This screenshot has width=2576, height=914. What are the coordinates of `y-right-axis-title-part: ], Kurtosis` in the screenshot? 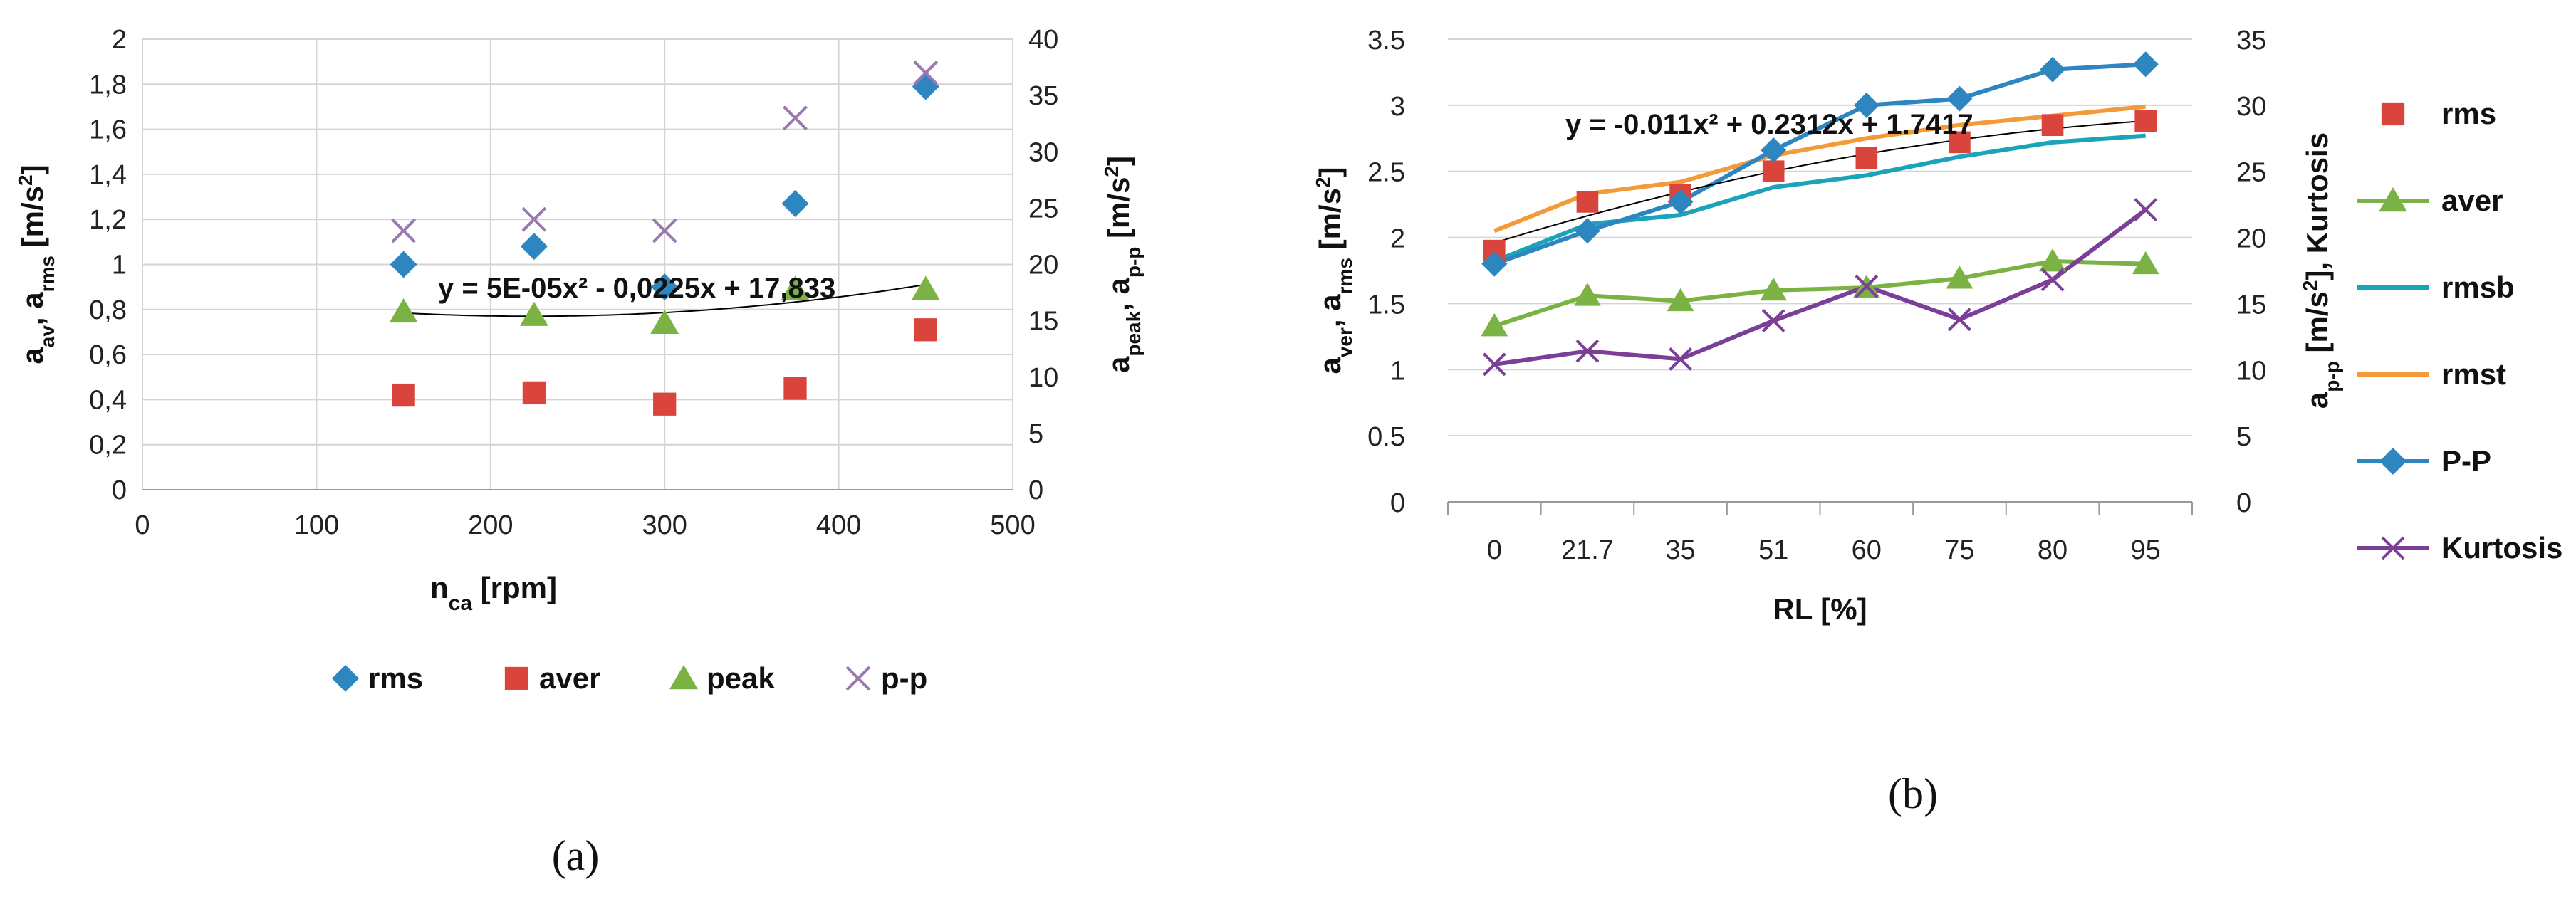 It's located at (2317, 206).